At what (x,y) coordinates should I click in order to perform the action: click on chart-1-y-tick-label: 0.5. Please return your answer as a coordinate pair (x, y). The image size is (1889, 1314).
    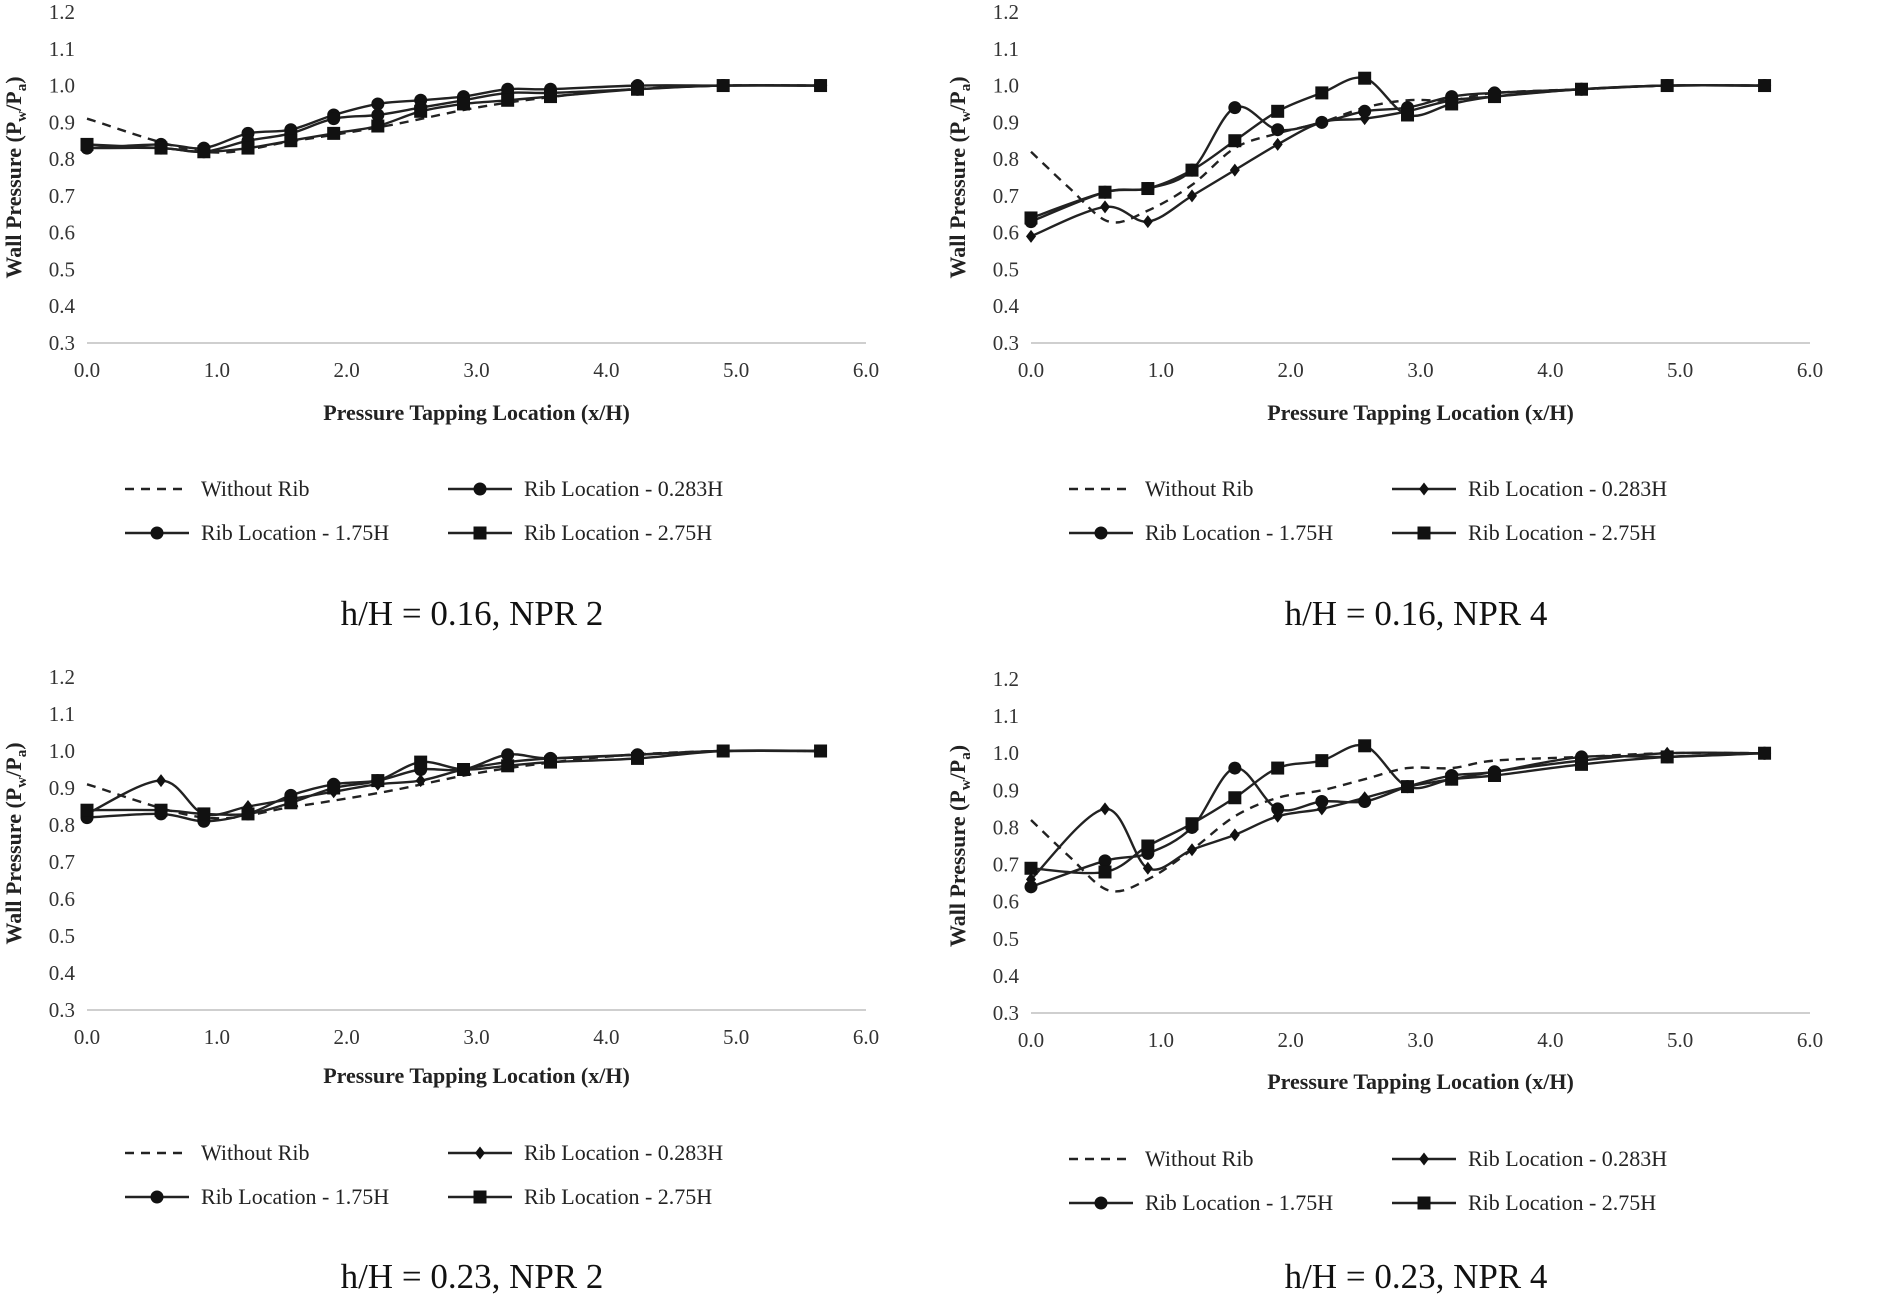
    Looking at the image, I should click on (62, 269).